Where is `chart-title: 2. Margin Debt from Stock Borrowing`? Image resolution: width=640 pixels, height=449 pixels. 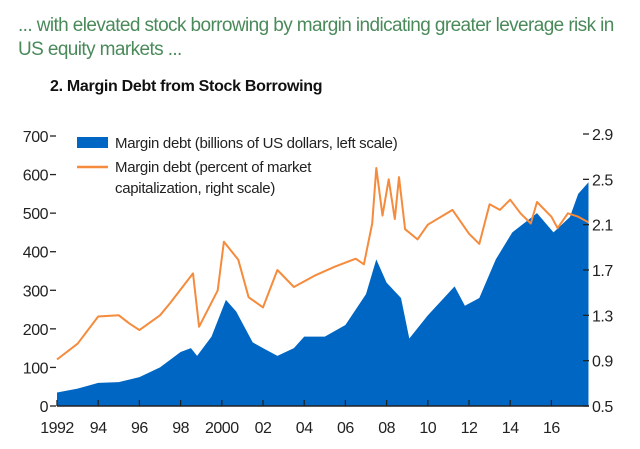
chart-title: 2. Margin Debt from Stock Borrowing is located at coordinates (186, 86).